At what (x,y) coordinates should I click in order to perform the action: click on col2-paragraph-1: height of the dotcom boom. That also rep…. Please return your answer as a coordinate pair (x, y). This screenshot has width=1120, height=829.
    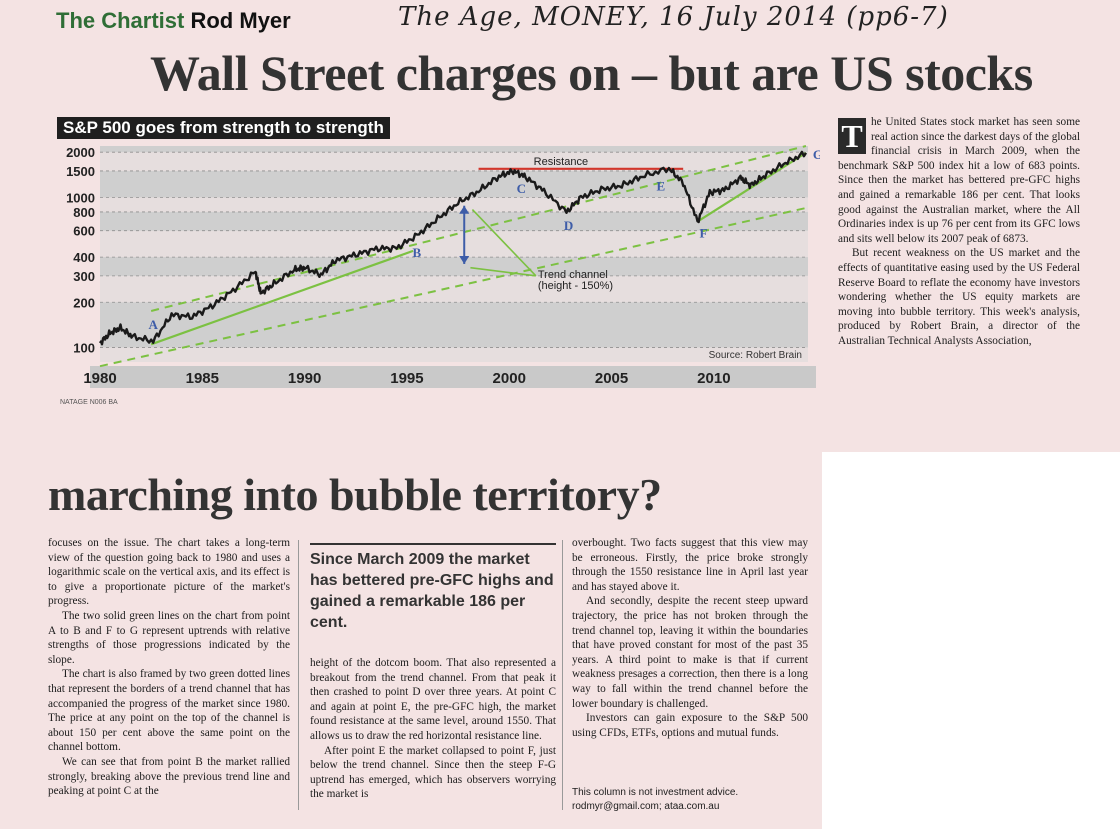
    Looking at the image, I should click on (433, 699).